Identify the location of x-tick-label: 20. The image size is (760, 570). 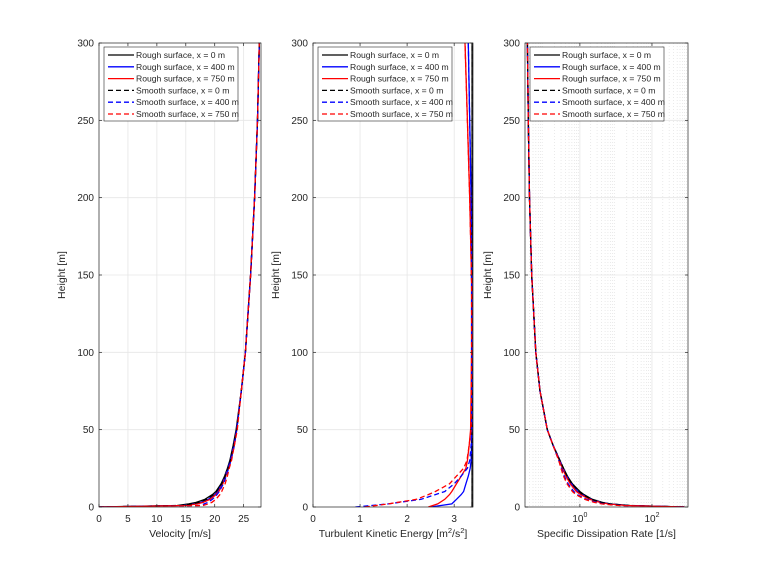
(215, 519).